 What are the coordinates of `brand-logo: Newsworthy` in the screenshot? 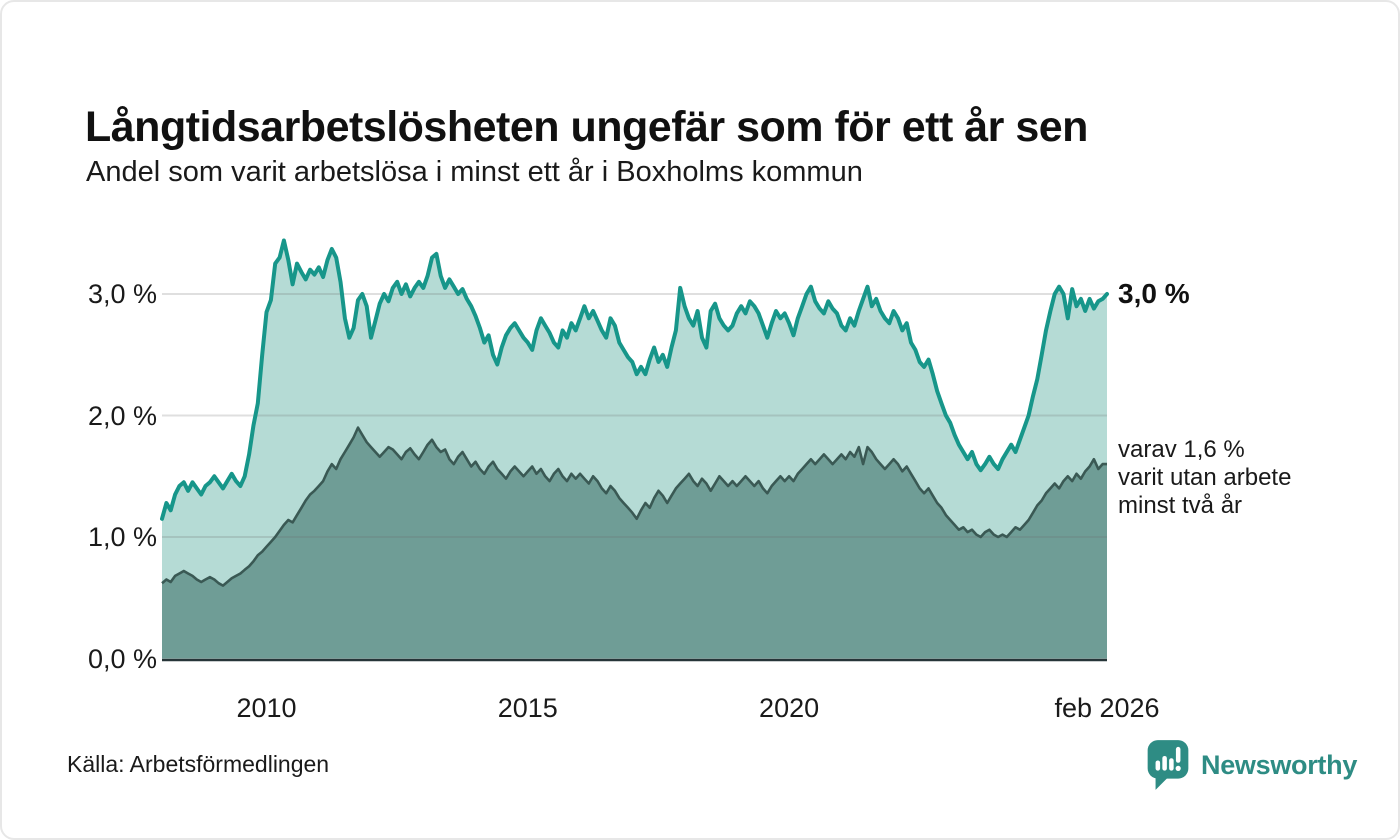 It's located at (1251, 765).